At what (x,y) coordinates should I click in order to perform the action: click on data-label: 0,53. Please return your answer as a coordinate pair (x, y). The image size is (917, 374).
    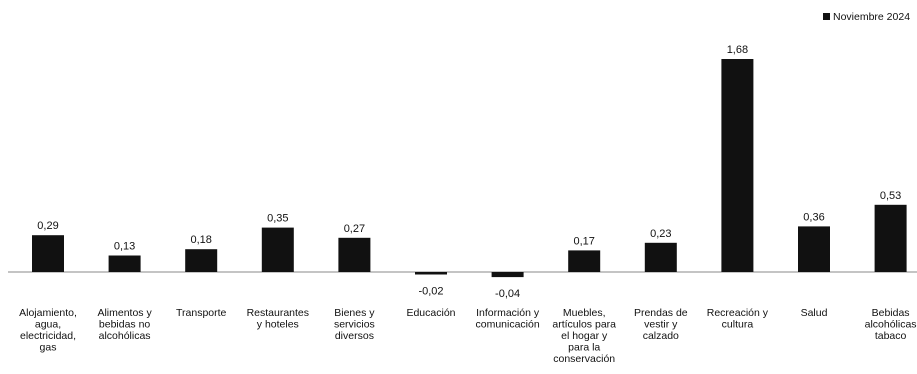
    Looking at the image, I should click on (890, 196).